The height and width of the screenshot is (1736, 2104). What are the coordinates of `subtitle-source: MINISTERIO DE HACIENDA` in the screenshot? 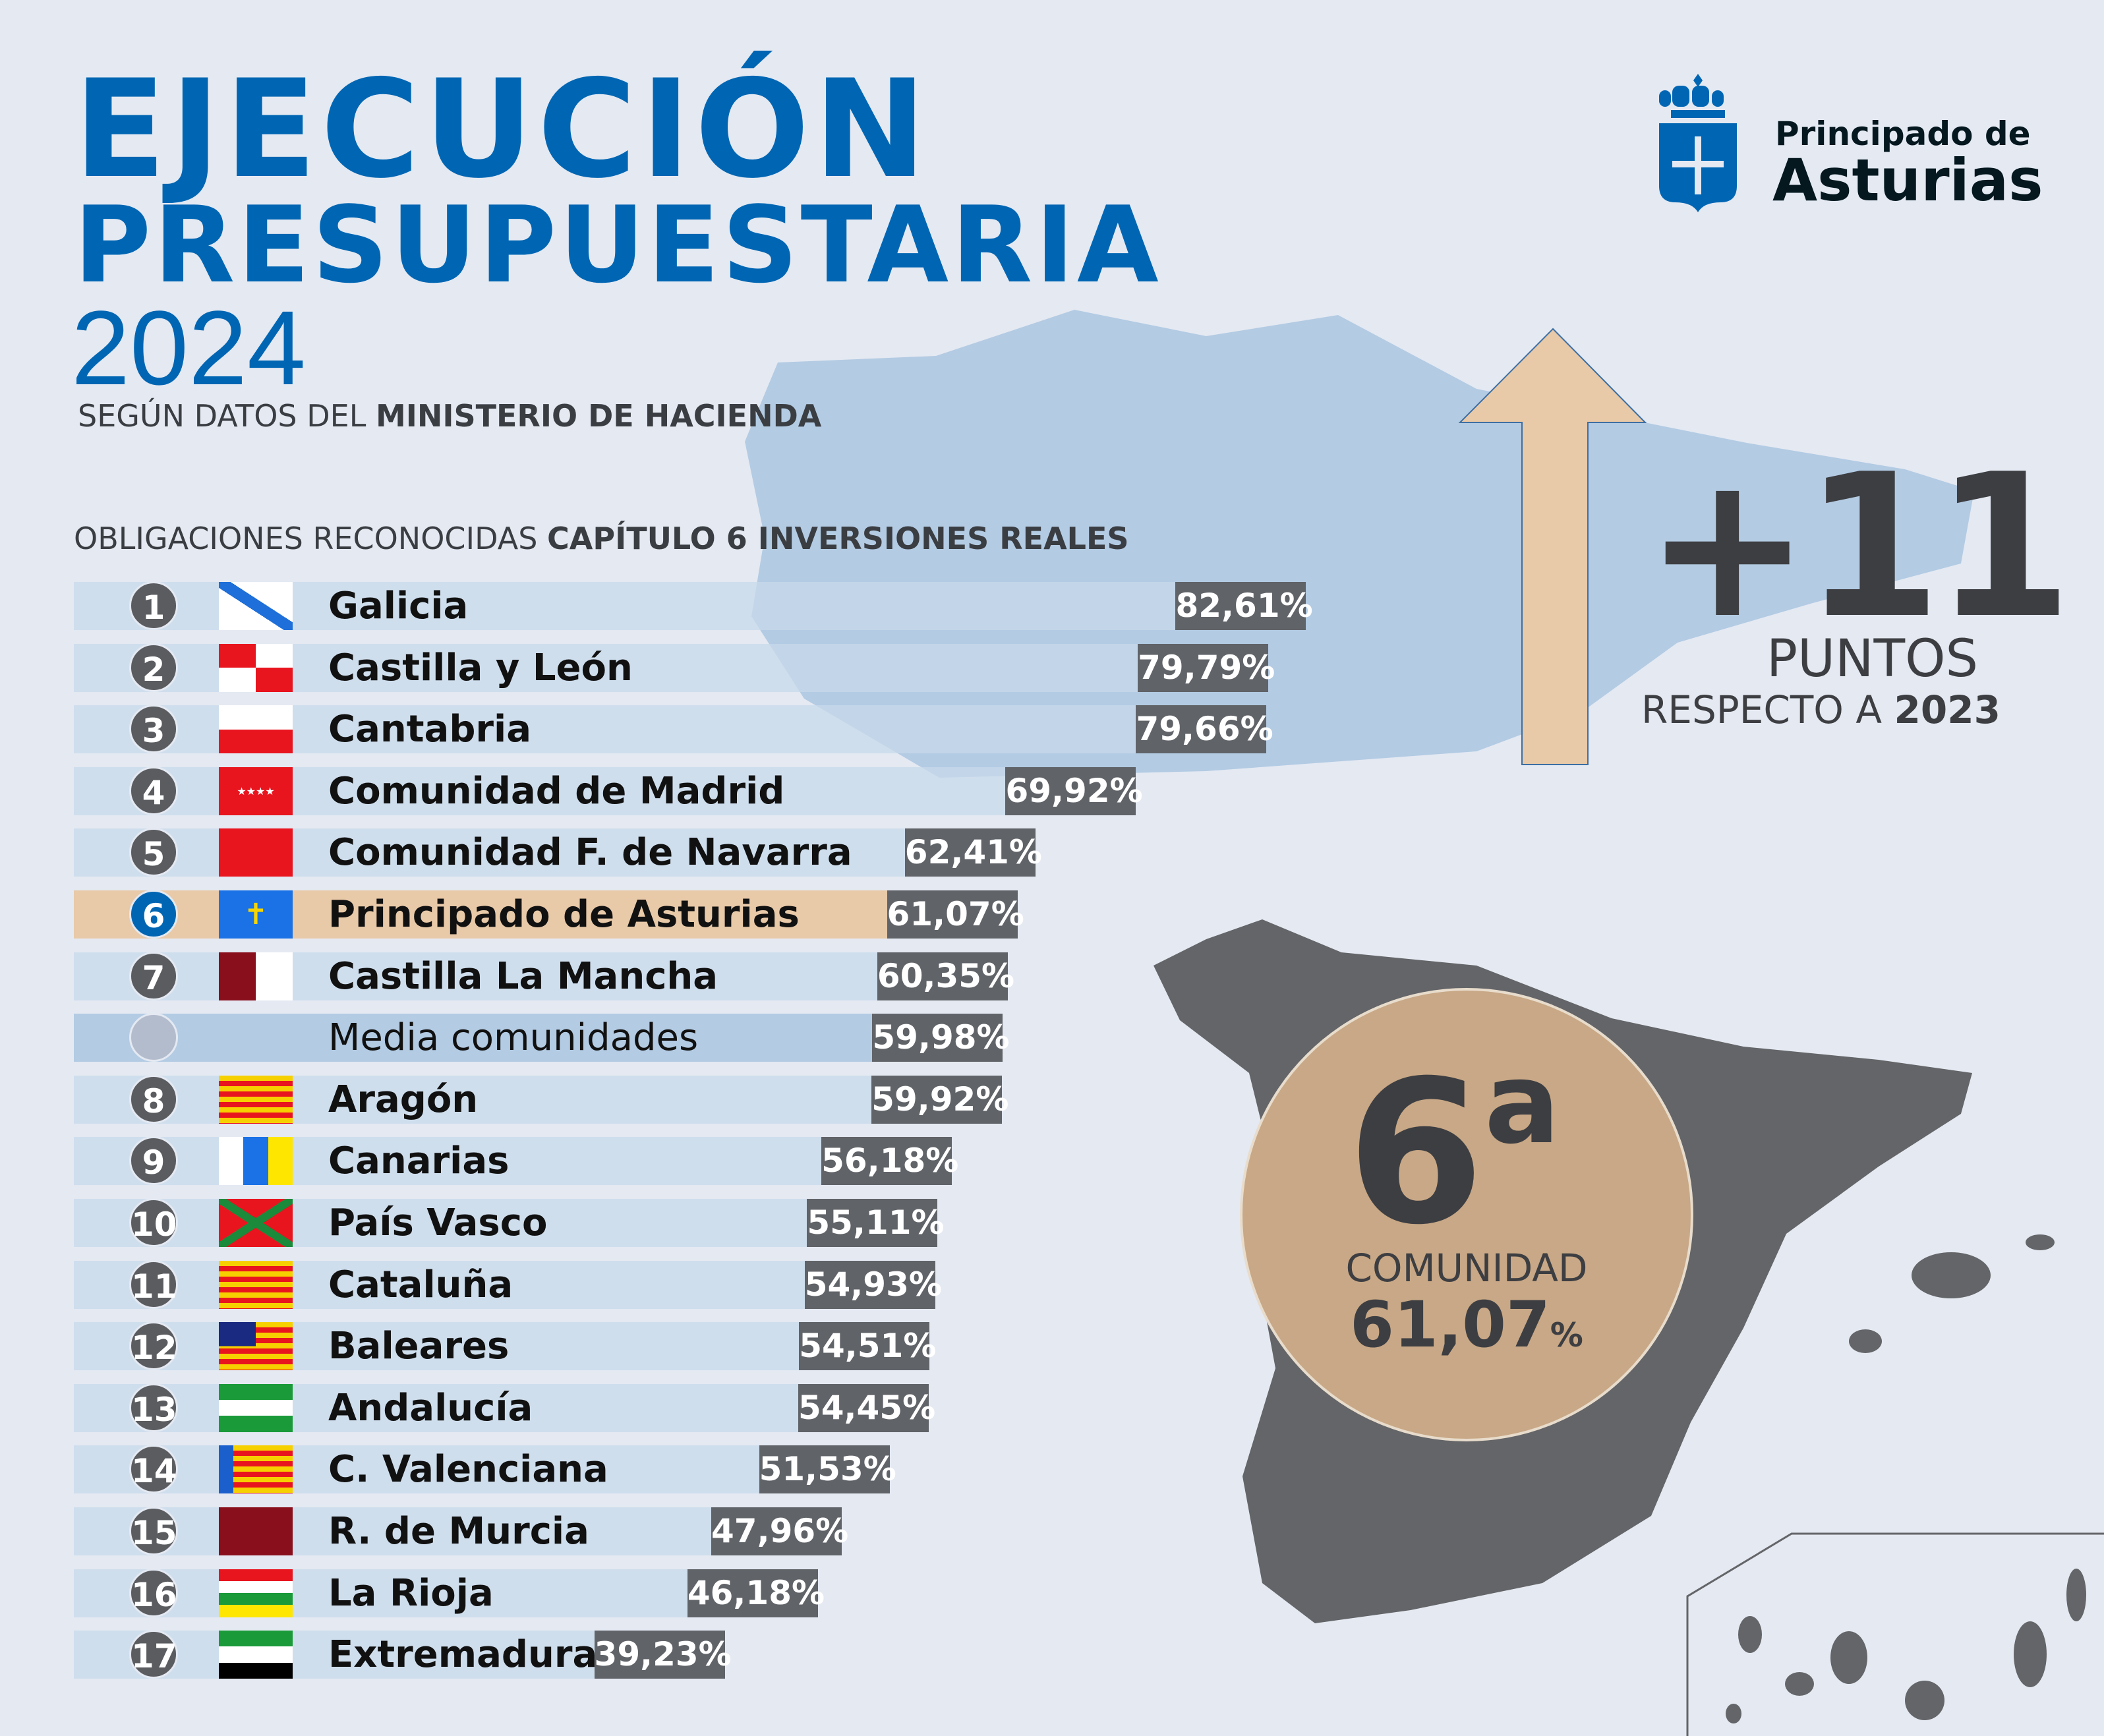 It's located at (598, 416).